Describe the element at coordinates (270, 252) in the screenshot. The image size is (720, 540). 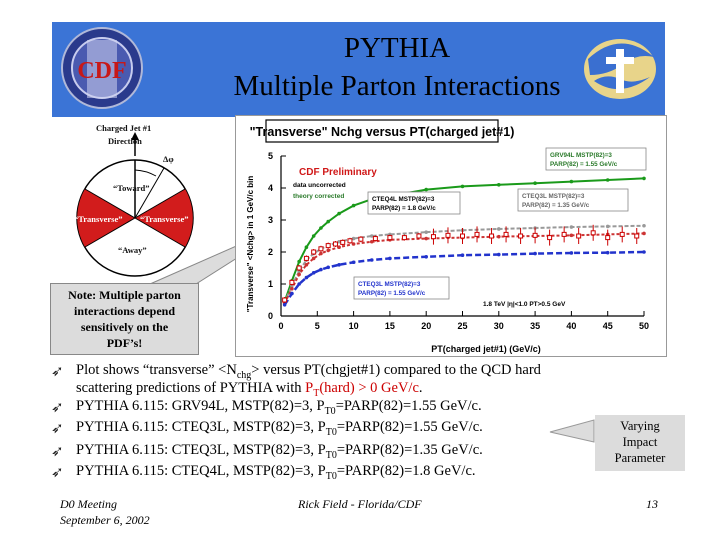
I see `y-tick-label: 2` at that location.